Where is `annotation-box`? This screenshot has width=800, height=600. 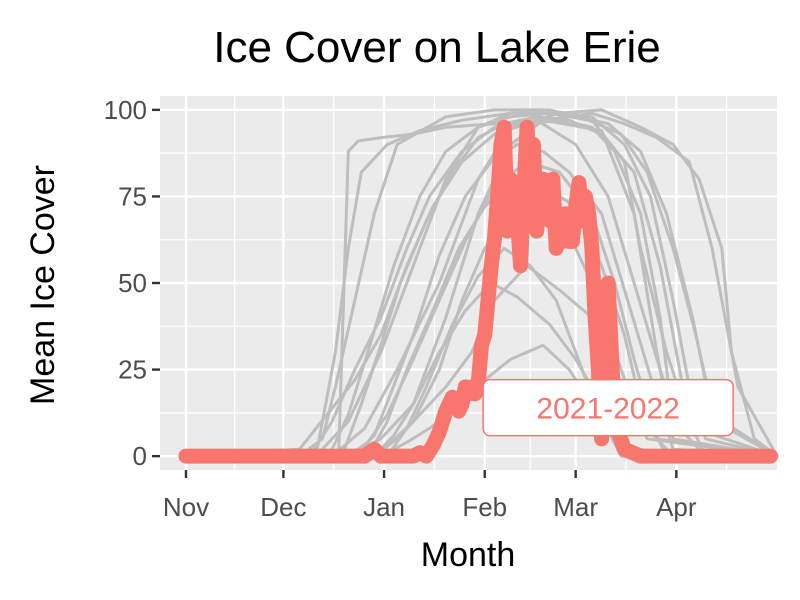
annotation-box is located at coordinates (608, 407).